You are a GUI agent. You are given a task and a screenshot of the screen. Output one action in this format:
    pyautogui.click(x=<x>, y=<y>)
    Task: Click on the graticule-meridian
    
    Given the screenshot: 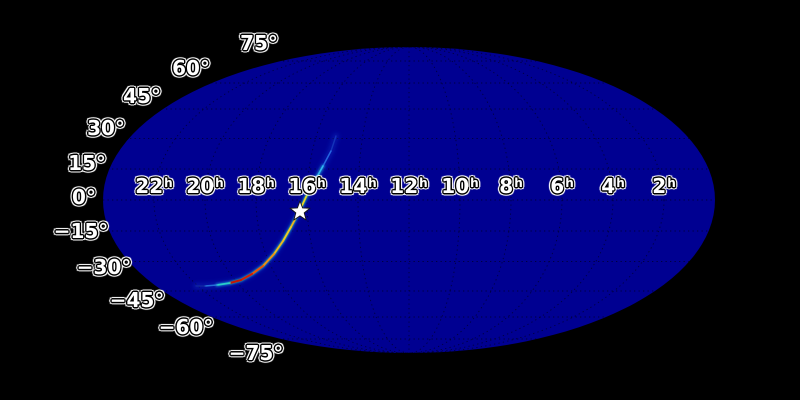 What is the action you would take?
    pyautogui.click(x=409, y=200)
    